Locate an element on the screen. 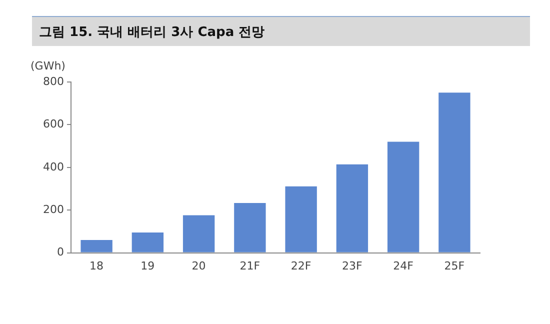 The width and height of the screenshot is (550, 324). x-tick-label: 21F is located at coordinates (250, 265).